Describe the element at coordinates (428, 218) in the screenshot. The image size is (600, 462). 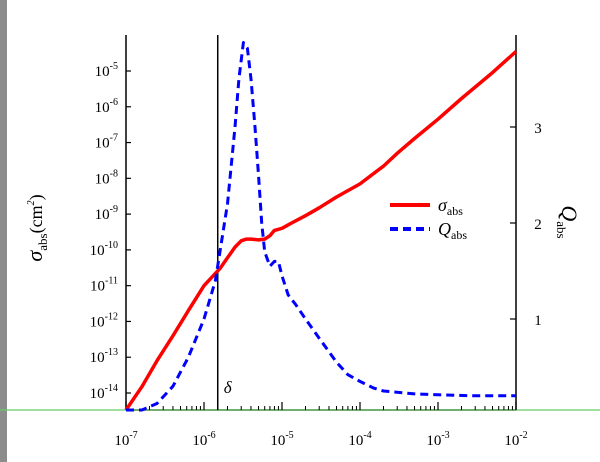
I see `legend: σabs Qabs` at that location.